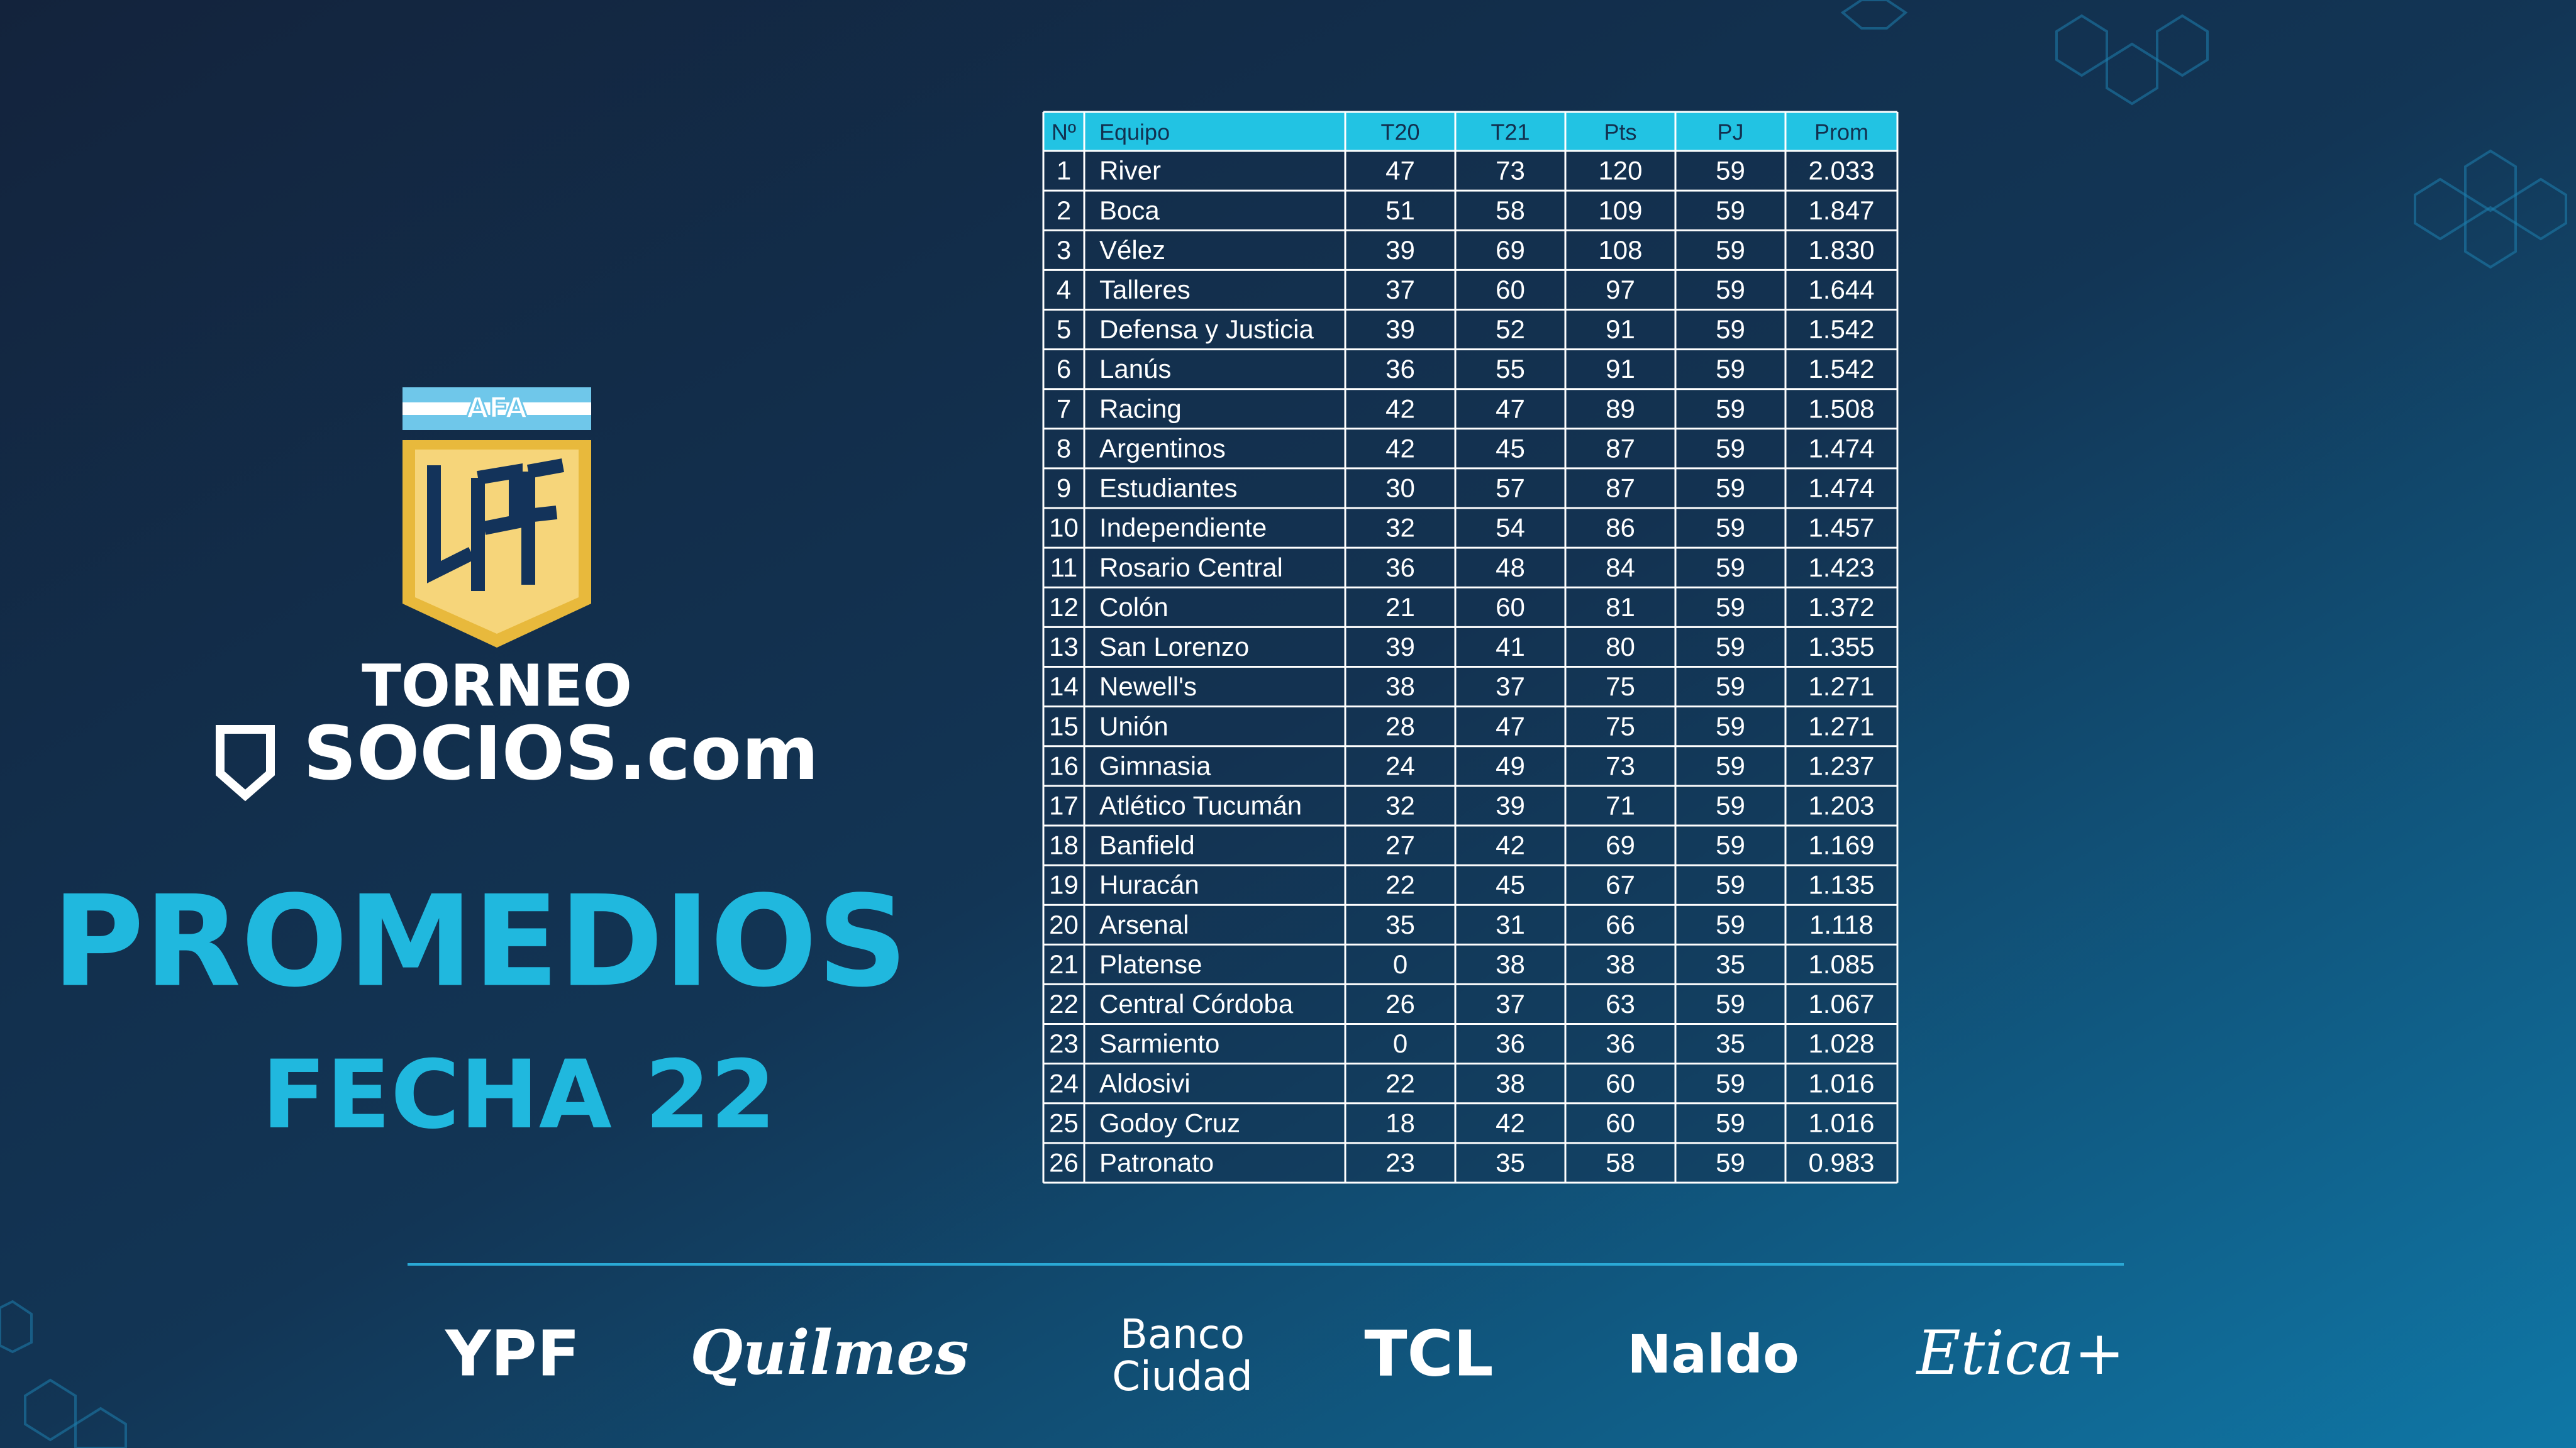  What do you see at coordinates (1841, 1004) in the screenshot?
I see `table-cell: 1.067` at bounding box center [1841, 1004].